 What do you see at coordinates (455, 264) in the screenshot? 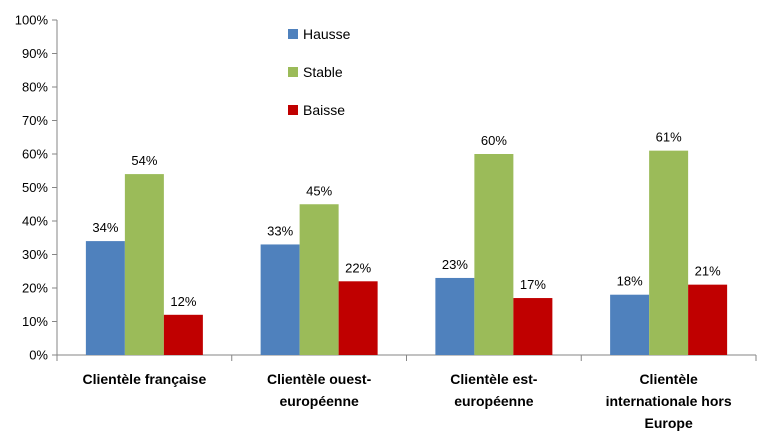
I see `data-label: 23%` at bounding box center [455, 264].